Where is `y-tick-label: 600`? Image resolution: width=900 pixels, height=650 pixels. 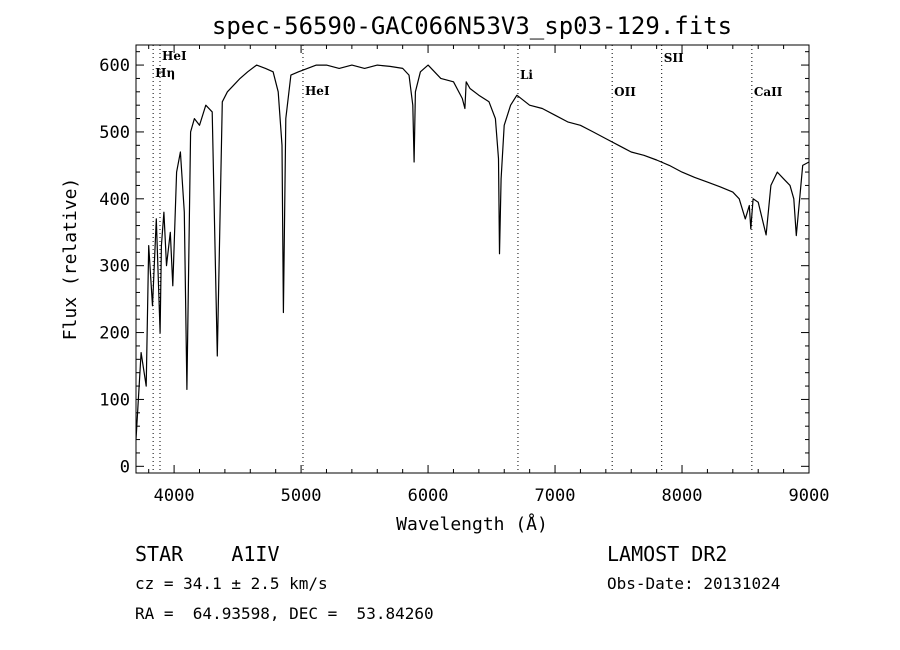 y-tick-label: 600 is located at coordinates (114, 66).